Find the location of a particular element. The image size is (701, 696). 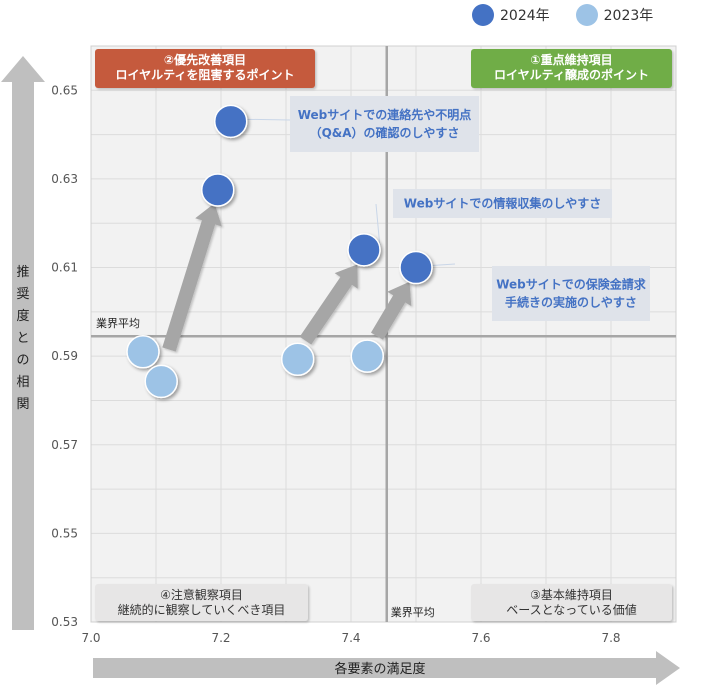

quadrant-label-box-q2 is located at coordinates (205, 68).